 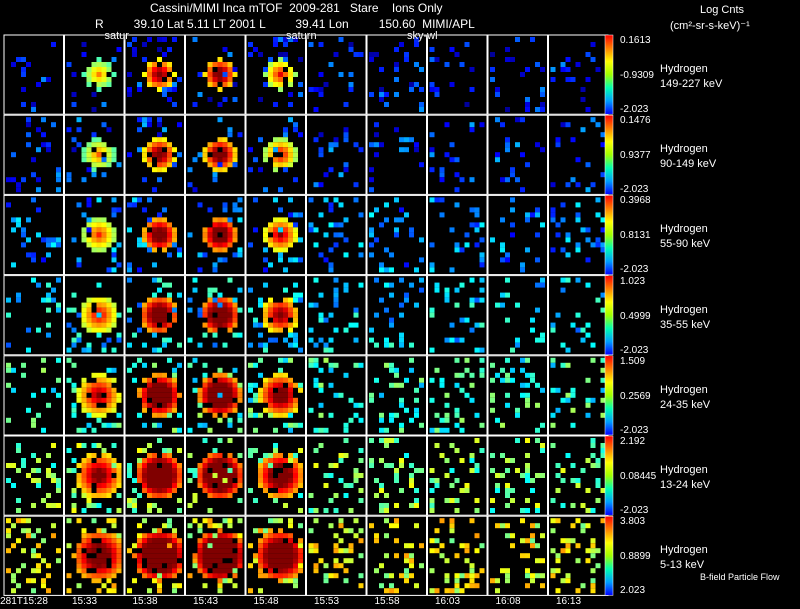 I want to click on energy-range-label: 13-24 keV, so click(x=685, y=485).